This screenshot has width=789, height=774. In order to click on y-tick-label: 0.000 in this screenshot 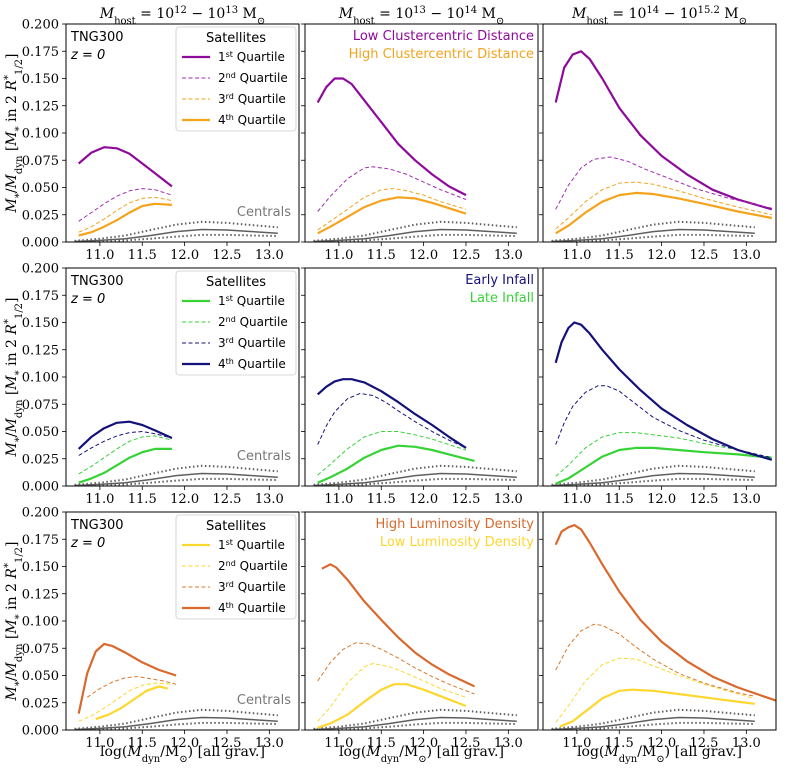, I will do `click(40, 243)`.